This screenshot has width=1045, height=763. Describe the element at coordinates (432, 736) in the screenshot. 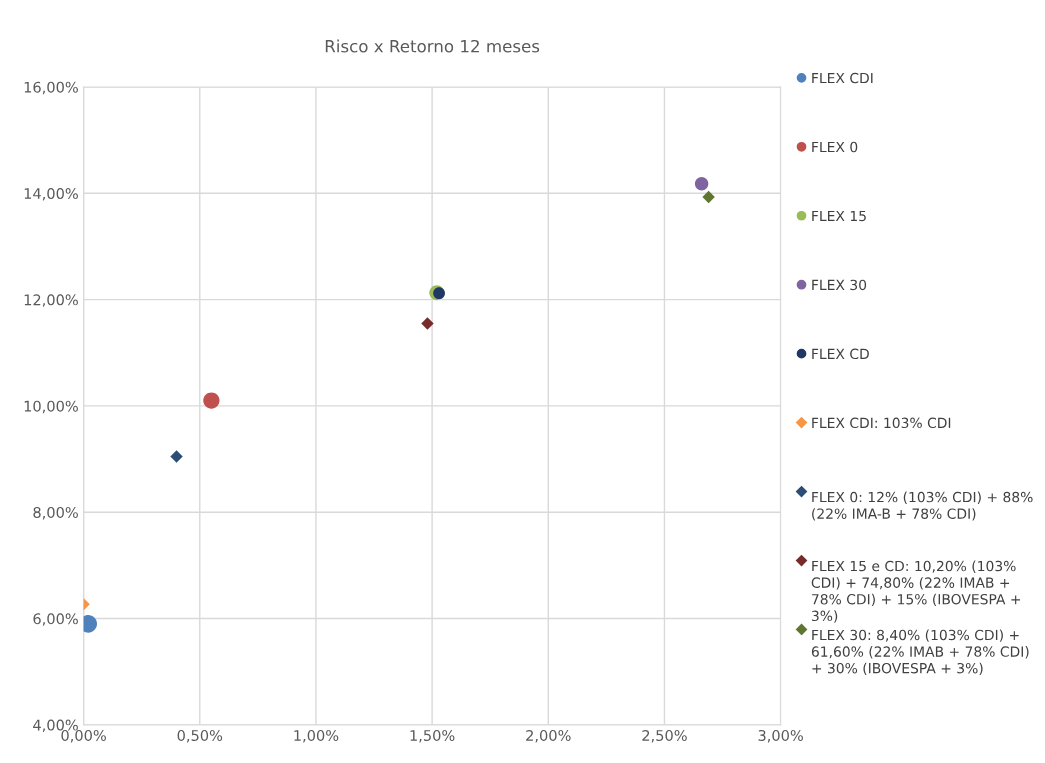

I see `x-tick-label: 1,50%` at that location.